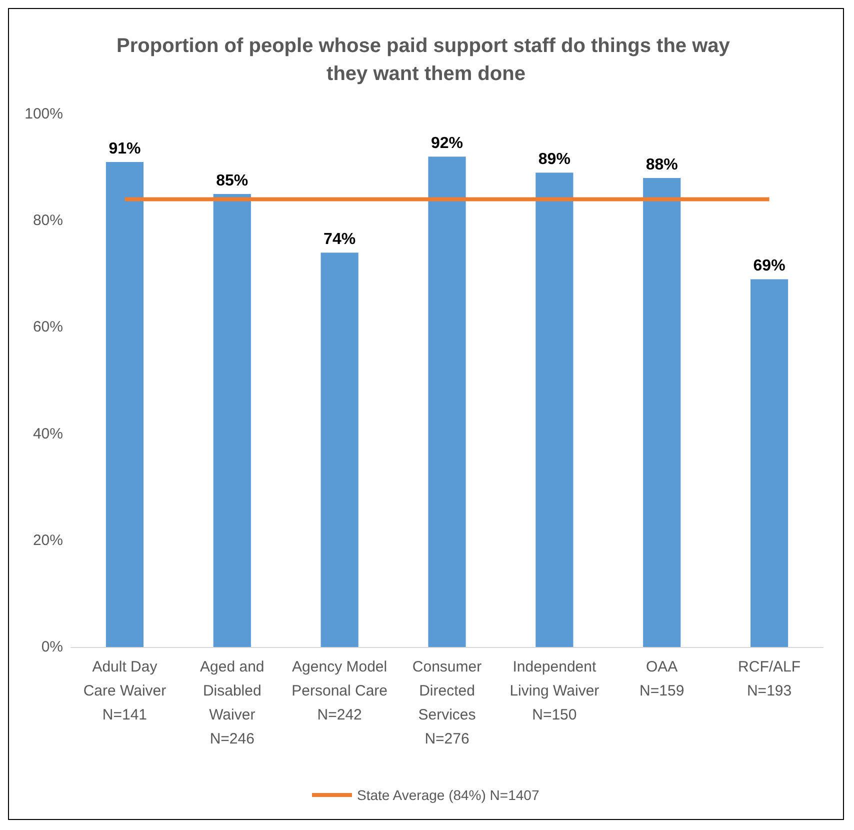  I want to click on chart-title: Proportion of people whose paid support staff do things the way they want them done, so click(426, 60).